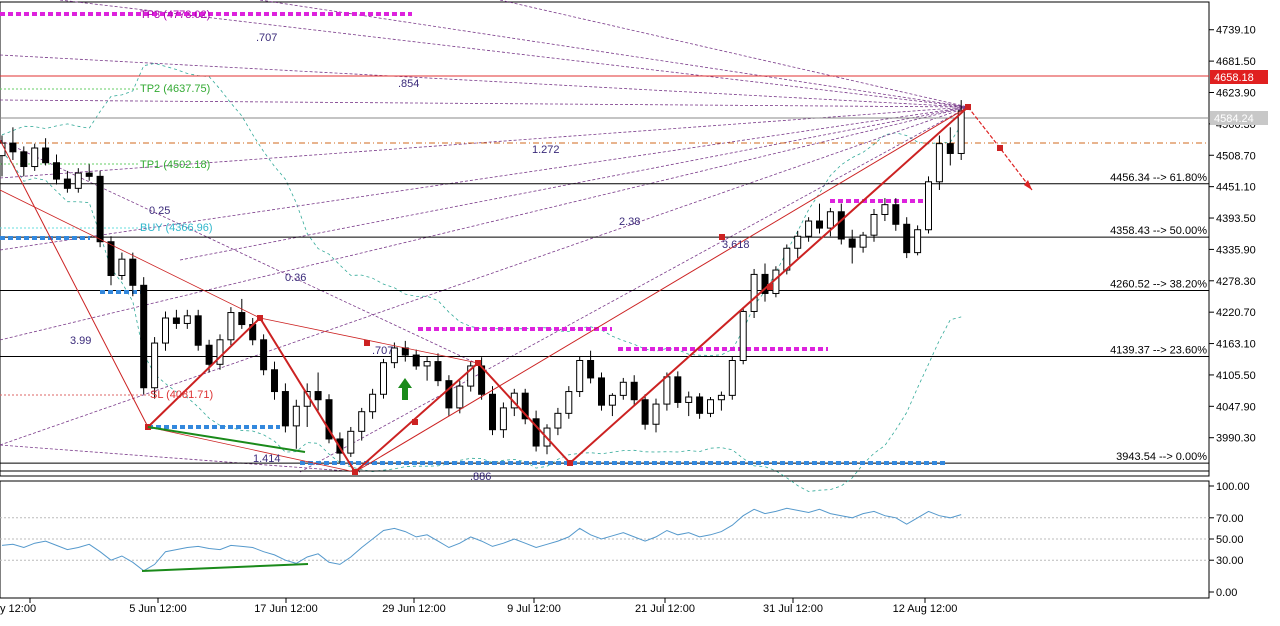  Describe the element at coordinates (175, 15) in the screenshot. I see `tp3-label: TP3 (4773.02)` at that location.